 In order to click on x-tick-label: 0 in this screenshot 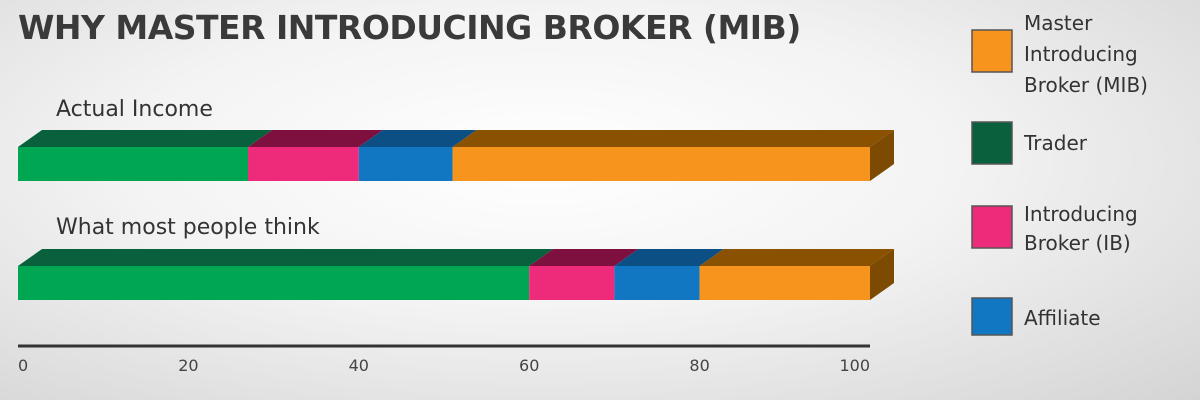, I will do `click(23, 365)`.